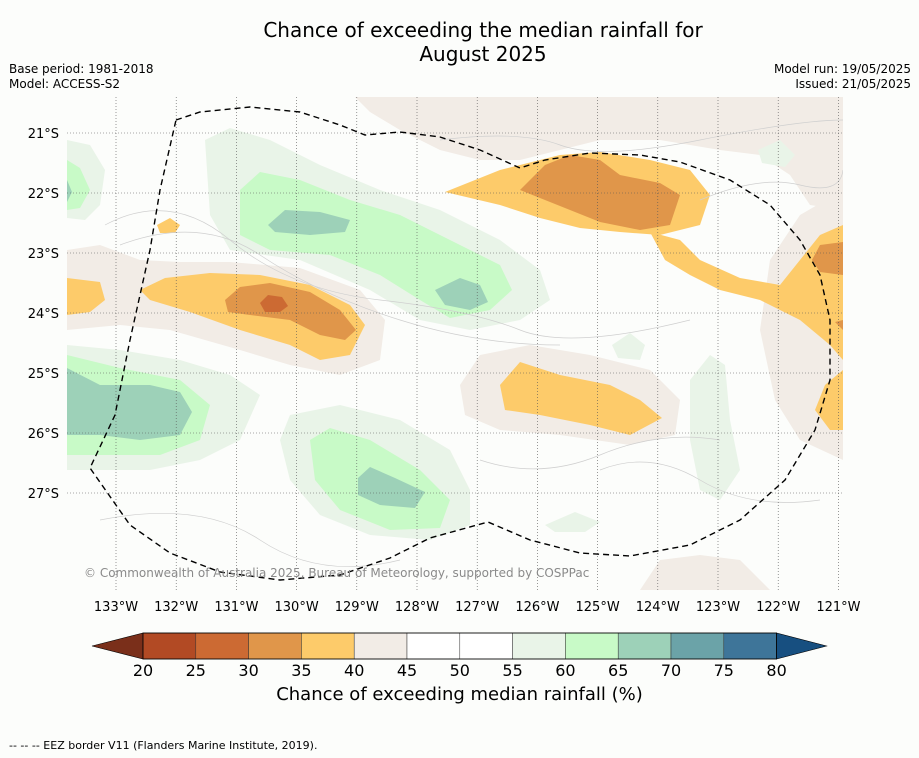 The height and width of the screenshot is (758, 919). What do you see at coordinates (116, 607) in the screenshot?
I see `x-tick-label: 133°W` at bounding box center [116, 607].